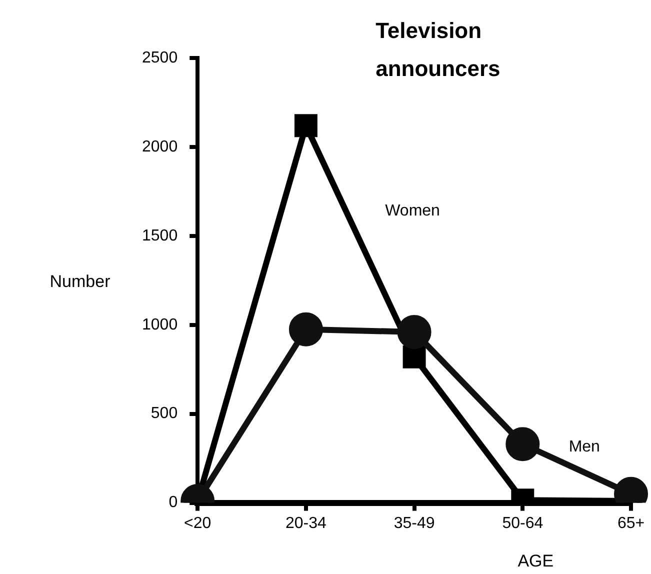 This screenshot has width=651, height=574. I want to click on series-label: Men, so click(584, 447).